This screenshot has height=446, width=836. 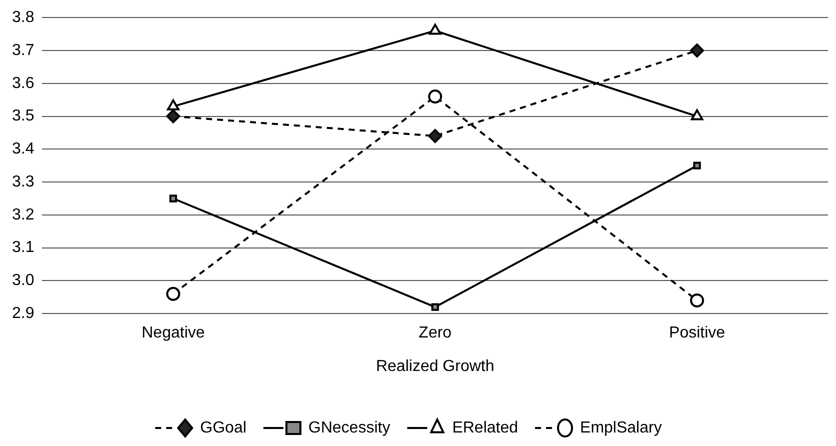 I want to click on x-tick-label: Positive, so click(x=697, y=333).